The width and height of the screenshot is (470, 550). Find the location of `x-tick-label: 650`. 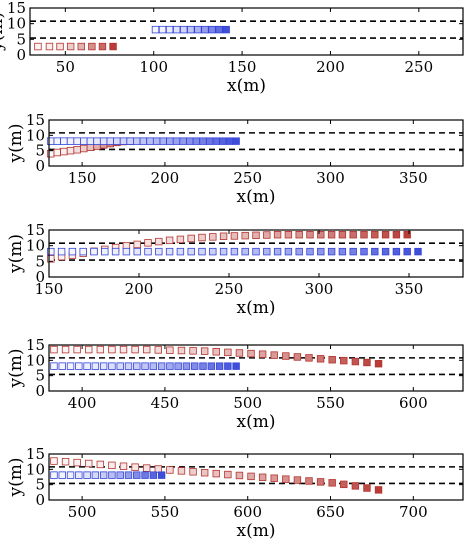

x-tick-label: 650 is located at coordinates (330, 512).